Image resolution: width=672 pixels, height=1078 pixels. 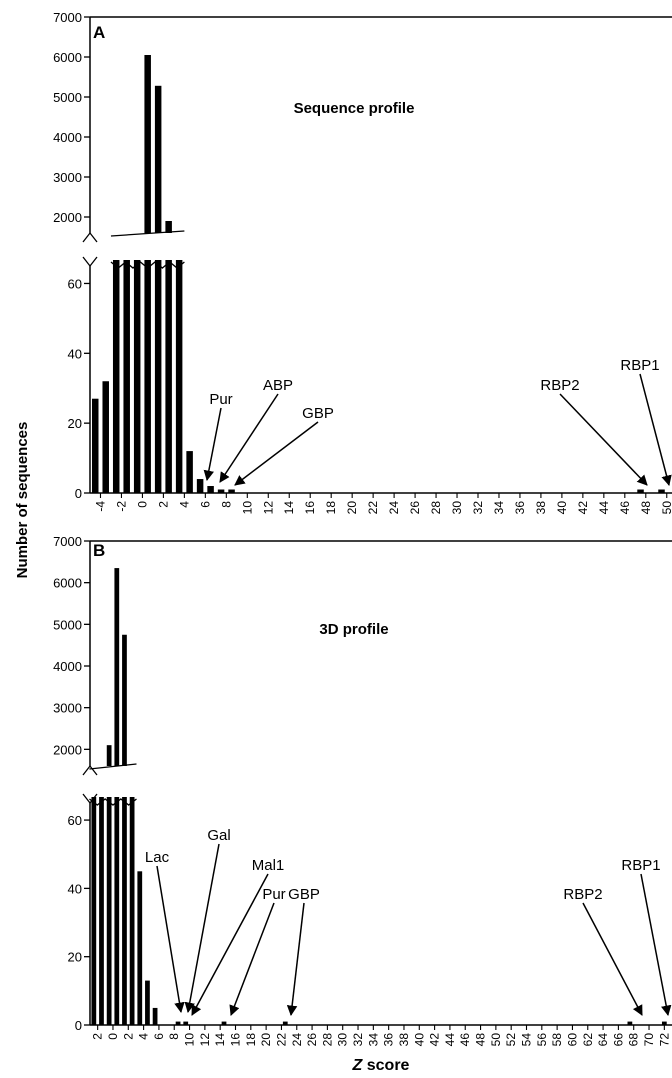 What do you see at coordinates (618, 1040) in the screenshot?
I see `panel-b-x-tick-label: 66` at bounding box center [618, 1040].